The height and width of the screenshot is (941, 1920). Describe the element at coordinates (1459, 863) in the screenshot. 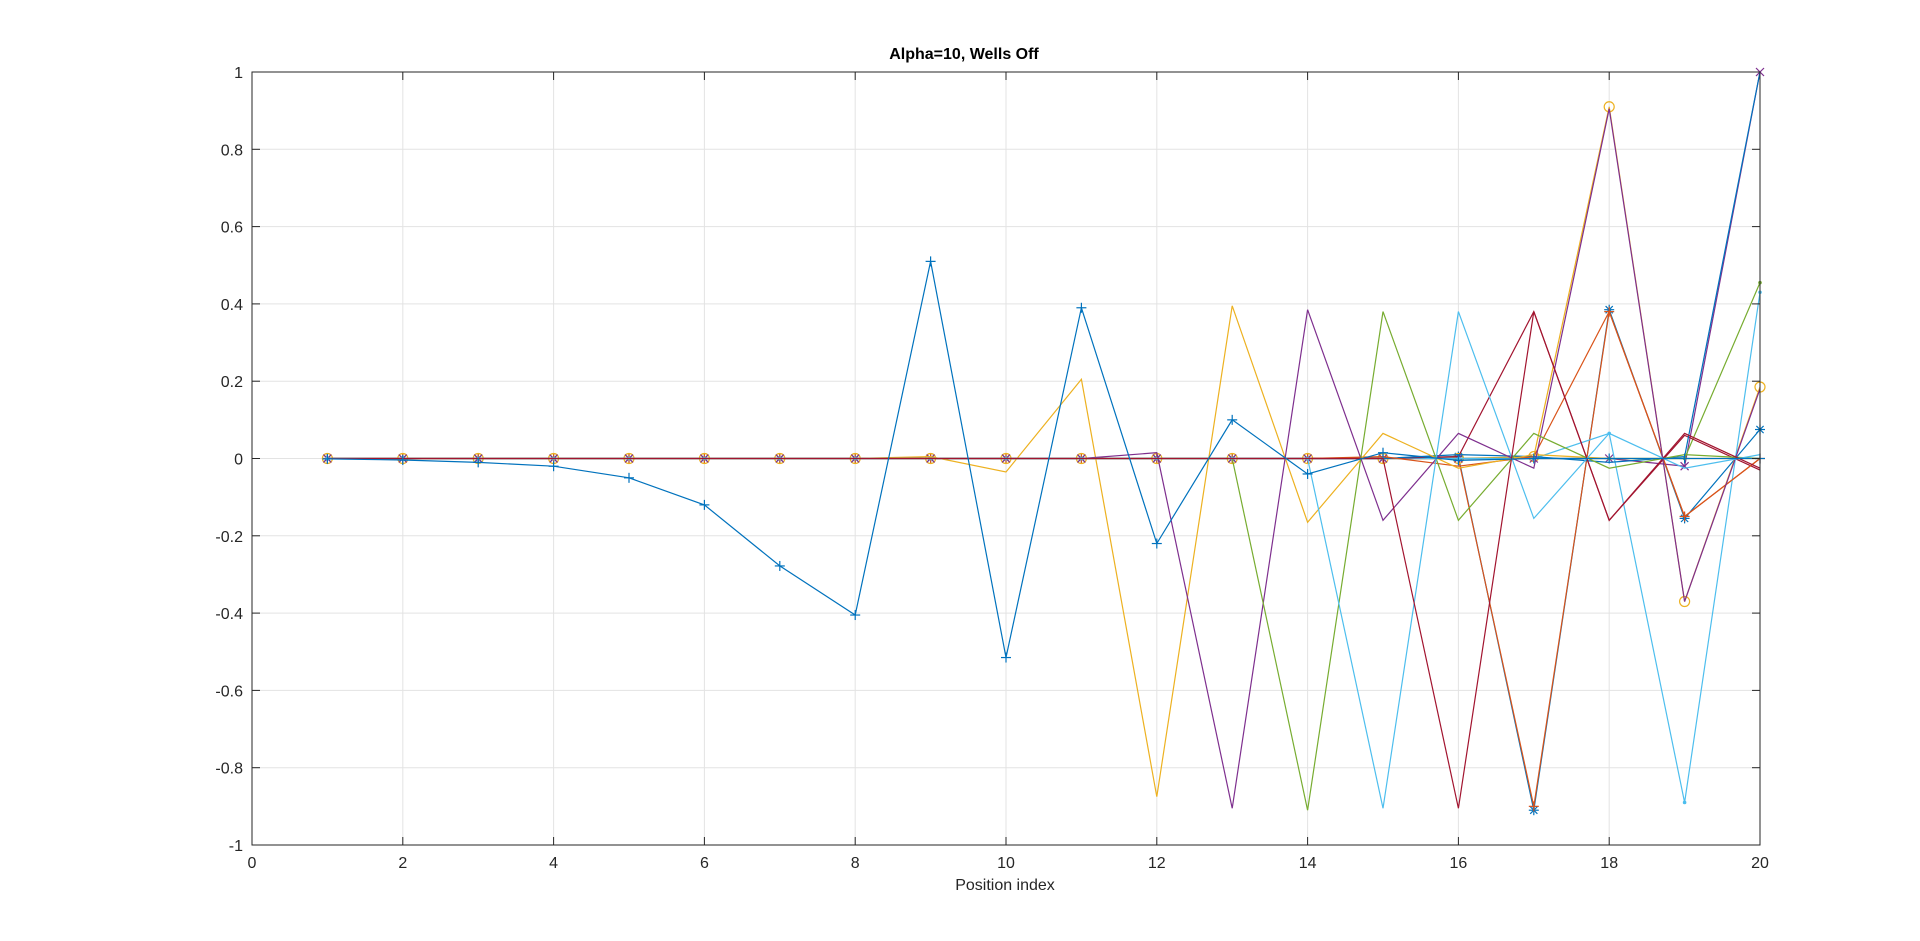

I see `x-tick-label: 16` at that location.